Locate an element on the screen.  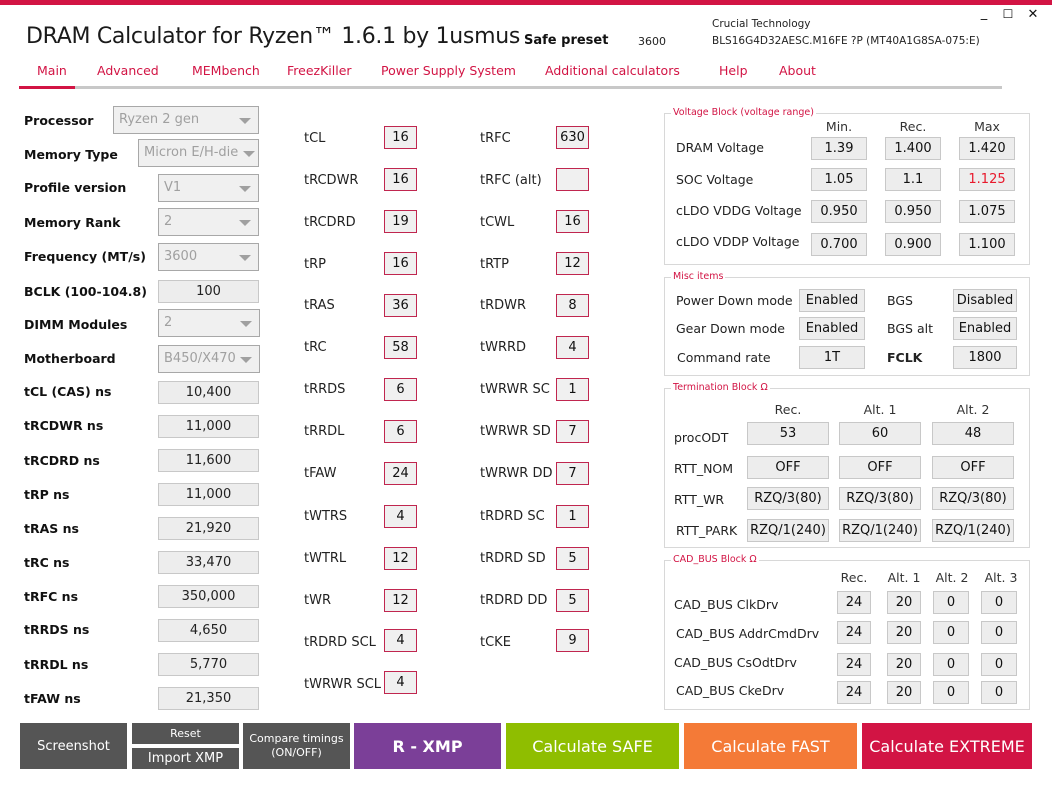
processor-value: Ryzen 2 gen is located at coordinates (159, 119).